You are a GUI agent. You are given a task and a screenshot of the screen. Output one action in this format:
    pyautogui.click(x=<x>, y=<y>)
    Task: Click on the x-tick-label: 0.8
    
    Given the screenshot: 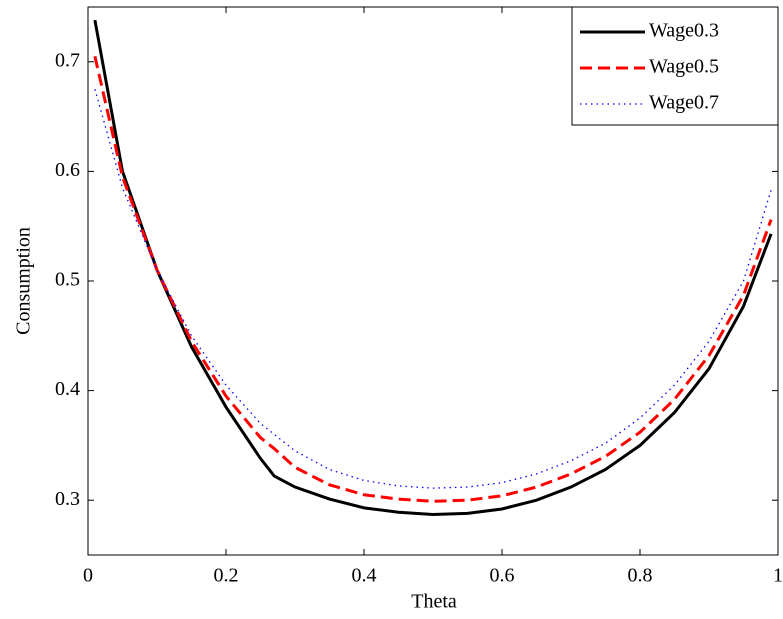 What is the action you would take?
    pyautogui.click(x=640, y=576)
    